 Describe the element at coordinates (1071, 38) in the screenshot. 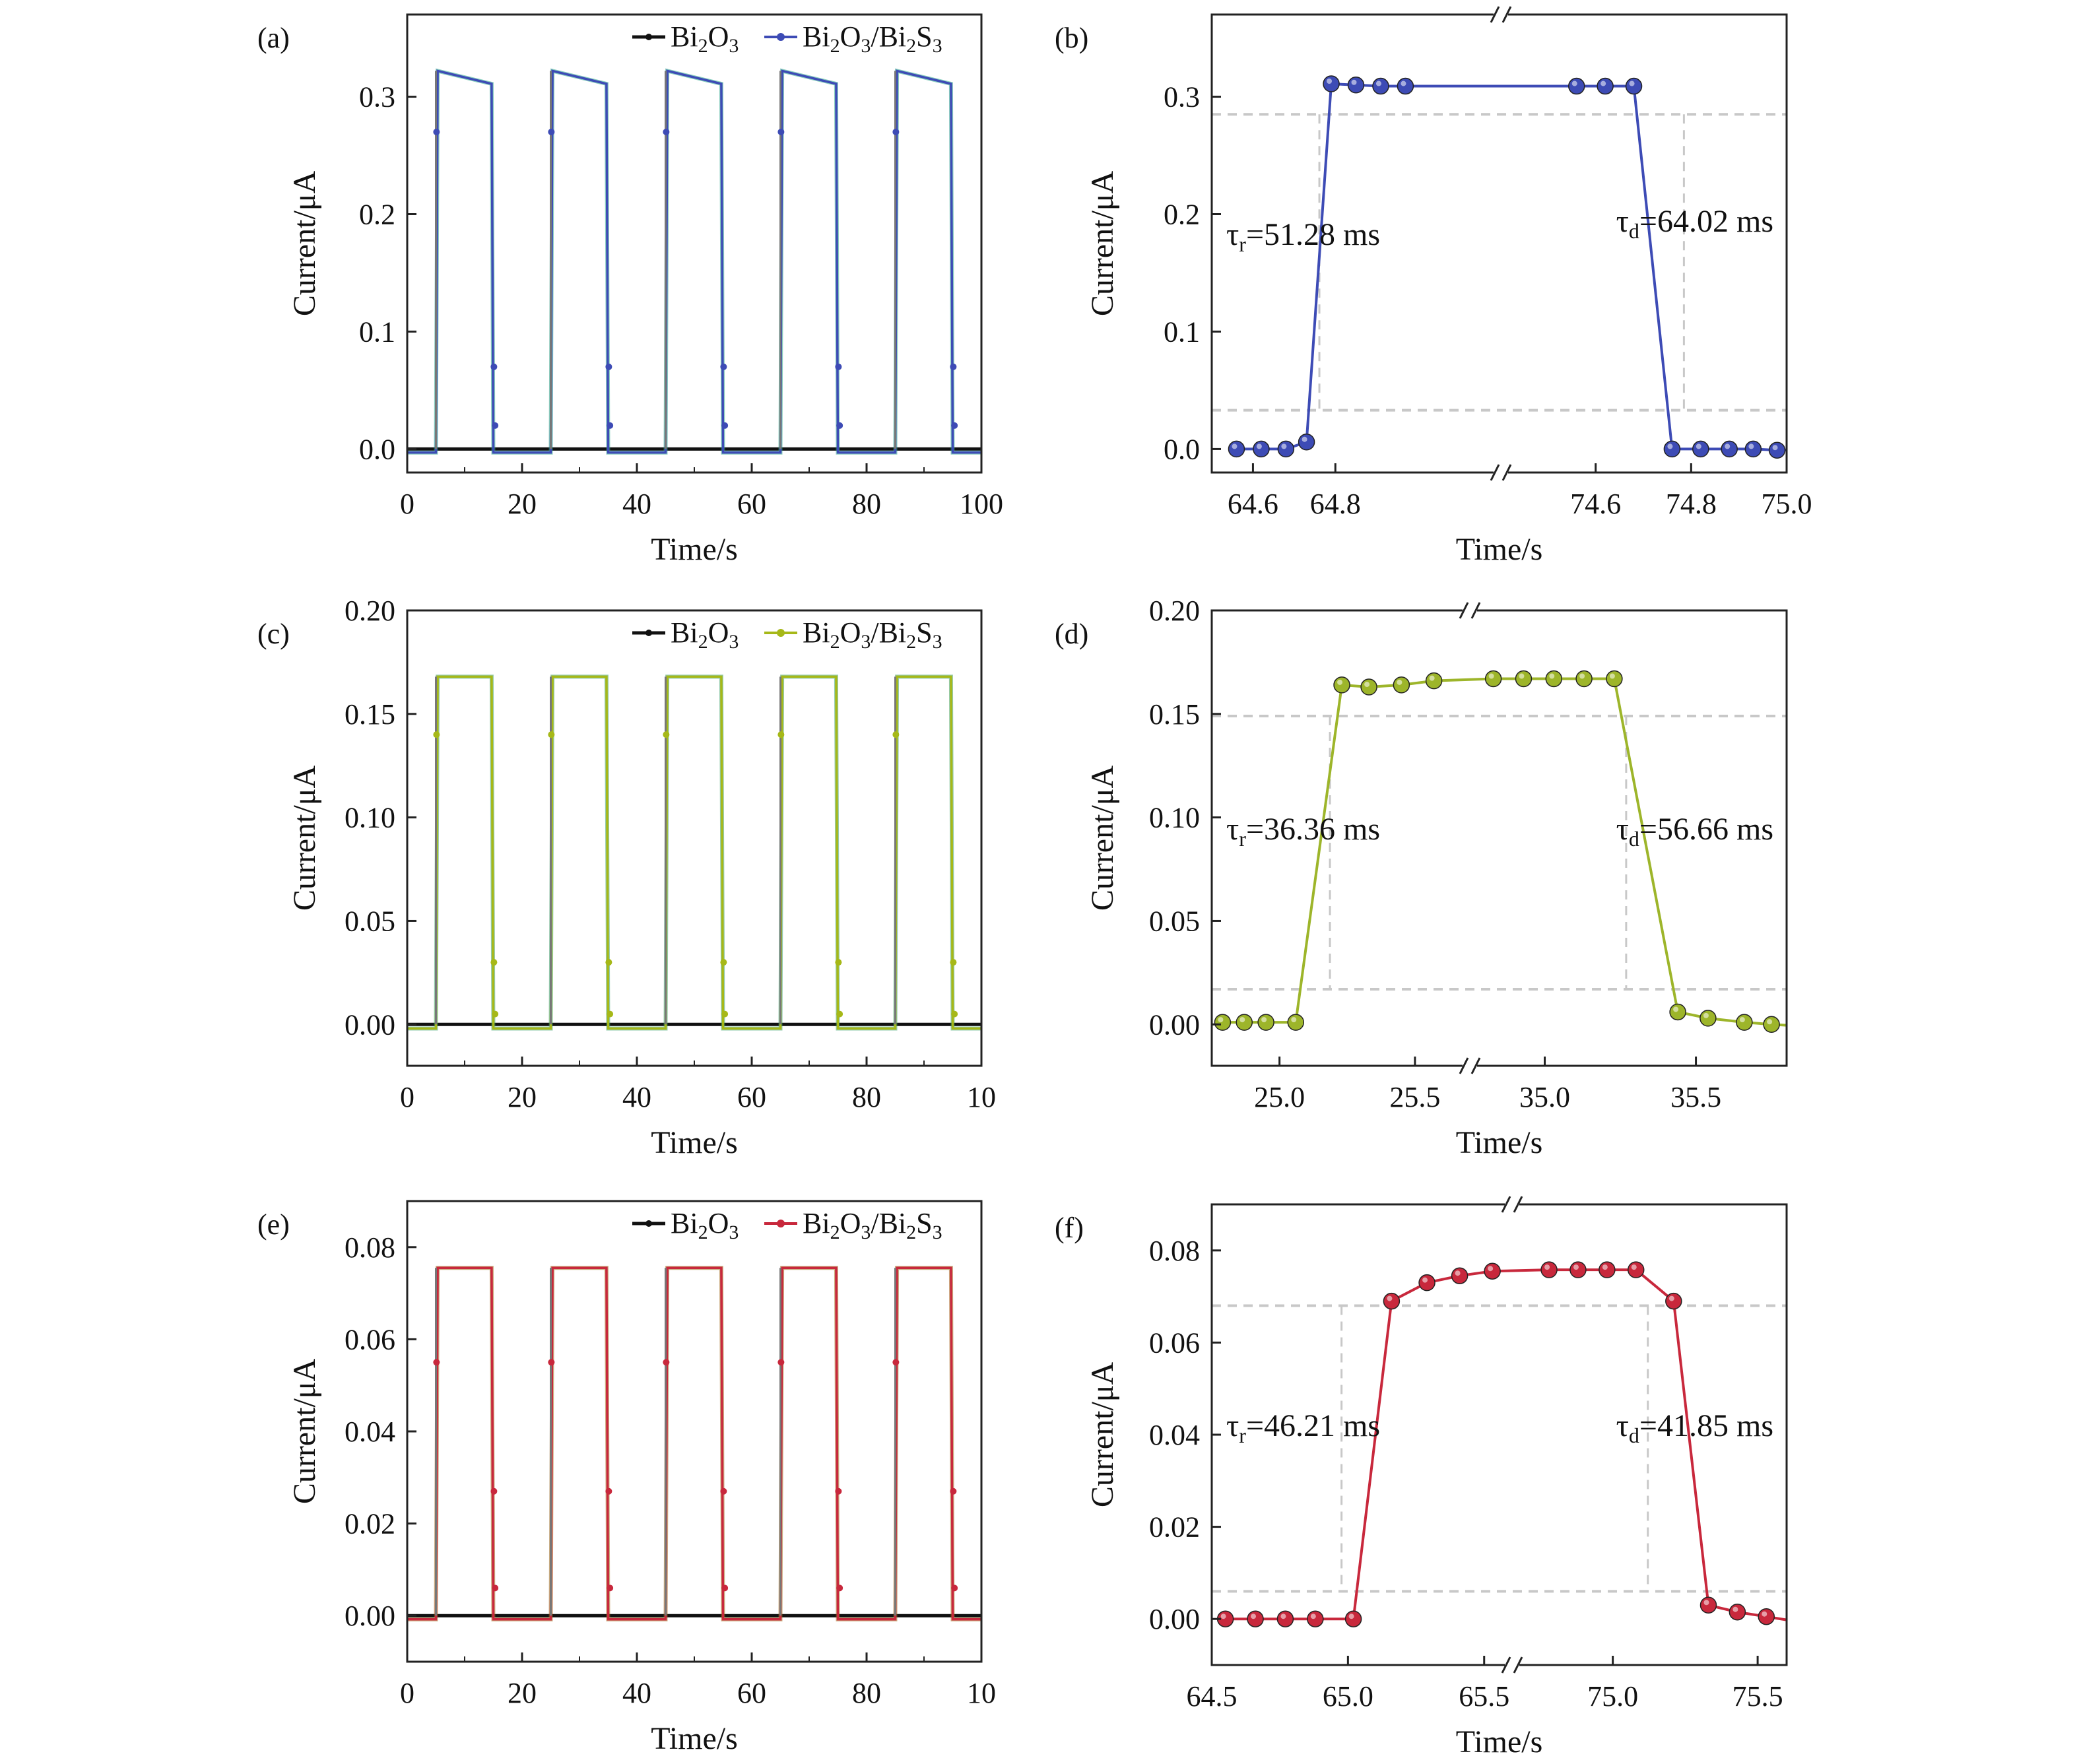

I see `panel-label: (b)` at that location.